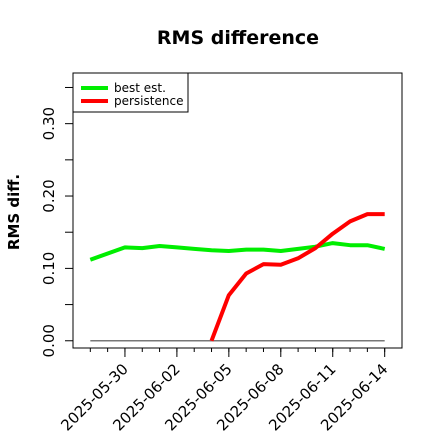 Image resolution: width=440 pixels, height=440 pixels. I want to click on series-line-persistence, so click(297, 277).